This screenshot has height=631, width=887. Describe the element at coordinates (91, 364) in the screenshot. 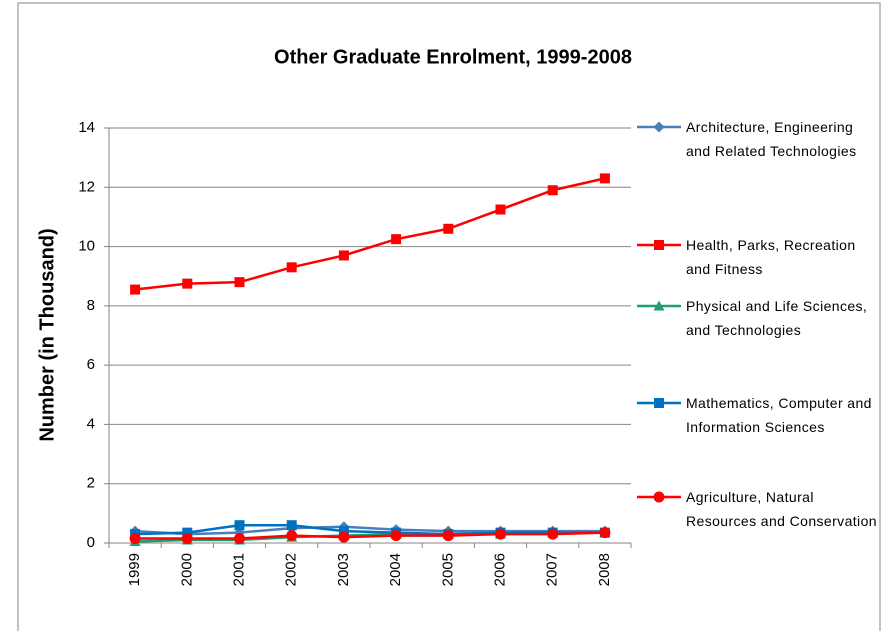

I see `y-tick-label: 6` at that location.